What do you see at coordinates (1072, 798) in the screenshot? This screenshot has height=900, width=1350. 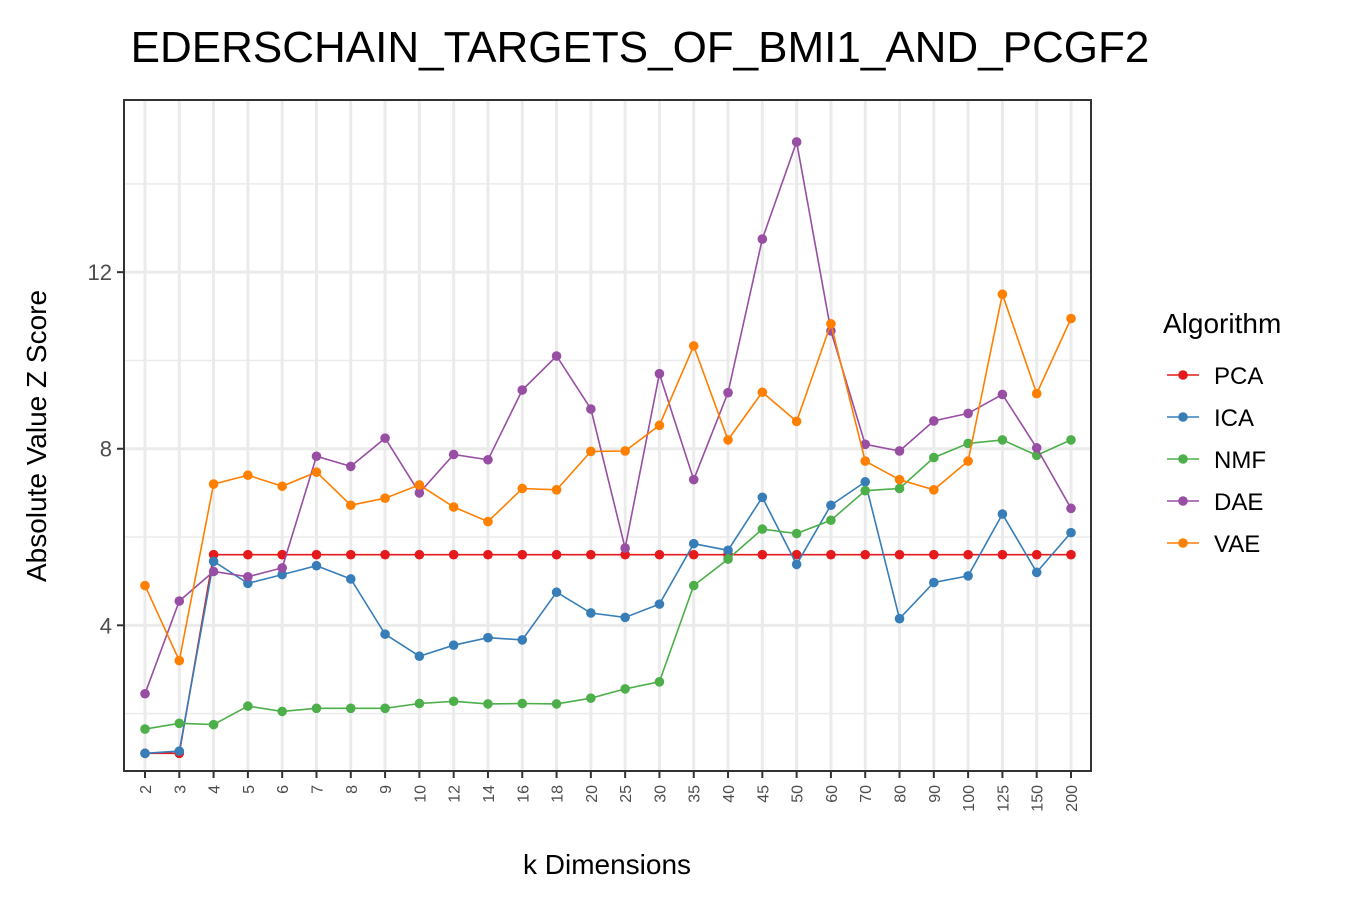 I see `x-tick-label: 200` at bounding box center [1072, 798].